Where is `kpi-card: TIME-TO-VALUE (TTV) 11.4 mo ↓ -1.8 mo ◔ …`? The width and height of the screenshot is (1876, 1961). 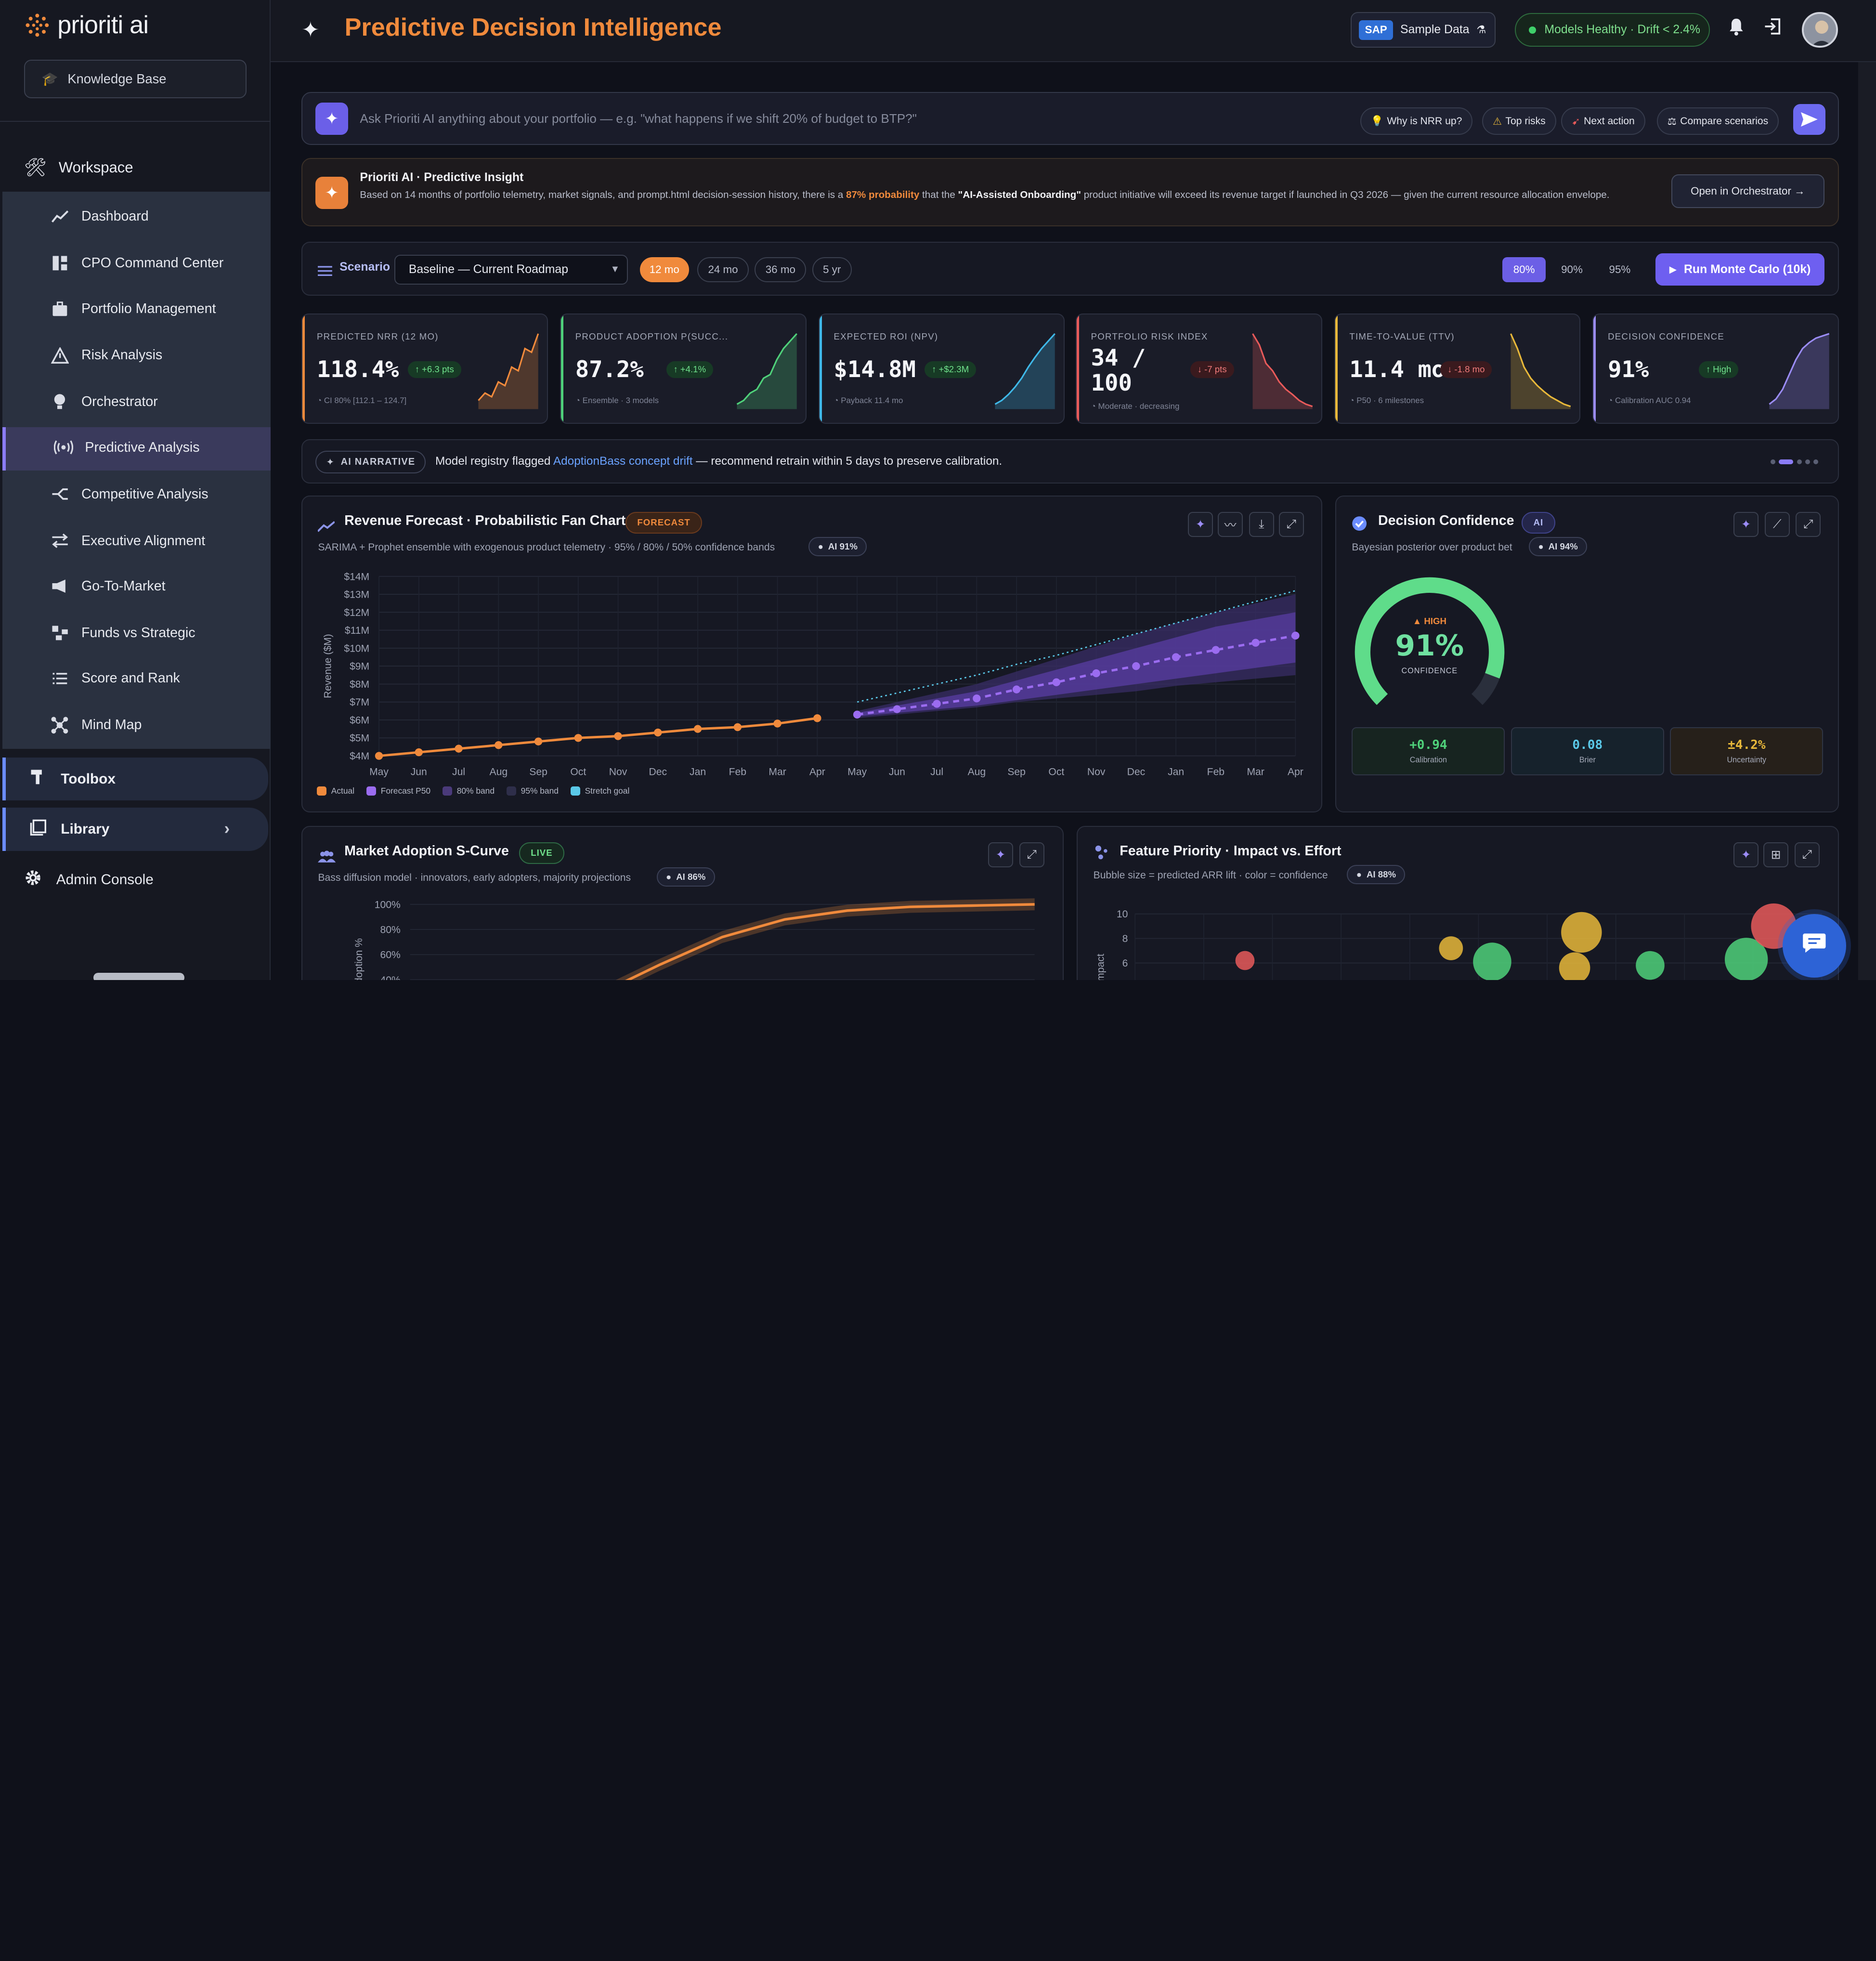 kpi-card: TIME-TO-VALUE (TTV) 11.4 mo ↓ -1.8 mo ◔ … is located at coordinates (1458, 369).